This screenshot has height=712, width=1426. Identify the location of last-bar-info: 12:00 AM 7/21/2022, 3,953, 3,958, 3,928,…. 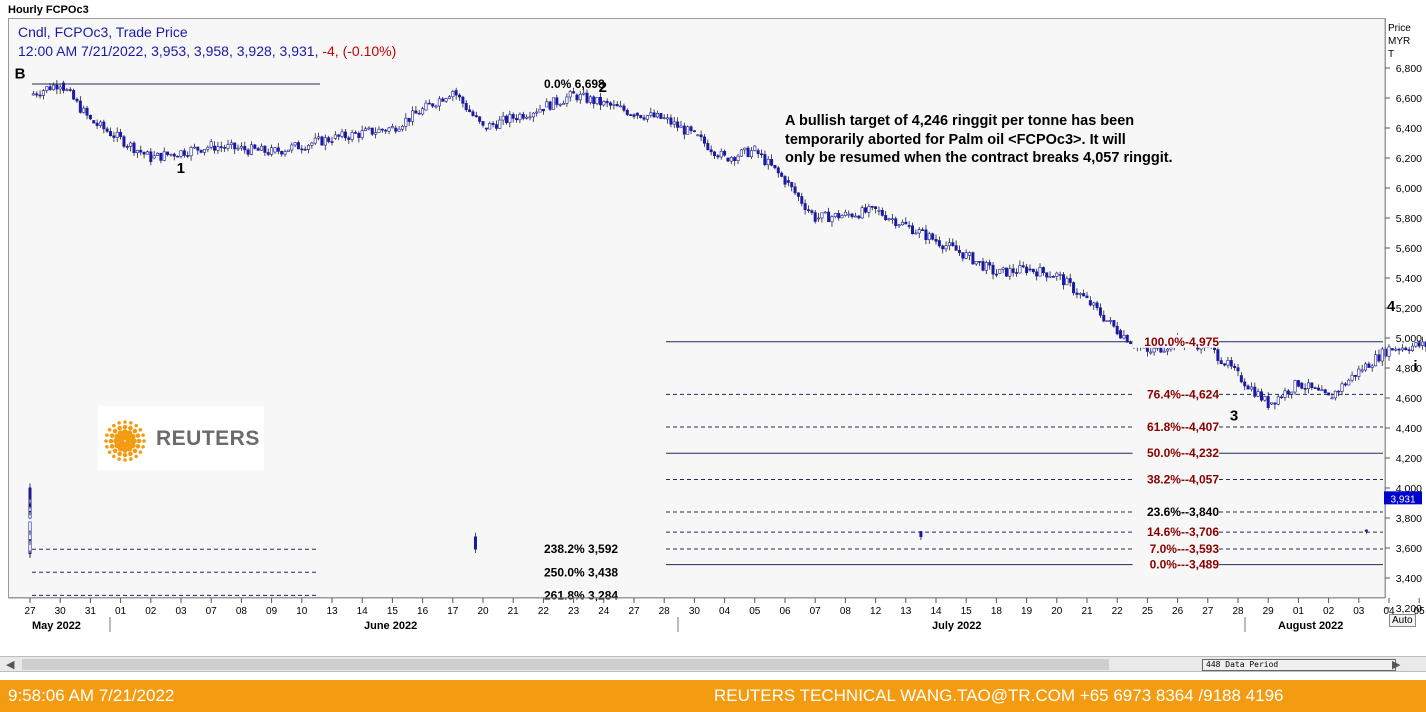
(207, 51).